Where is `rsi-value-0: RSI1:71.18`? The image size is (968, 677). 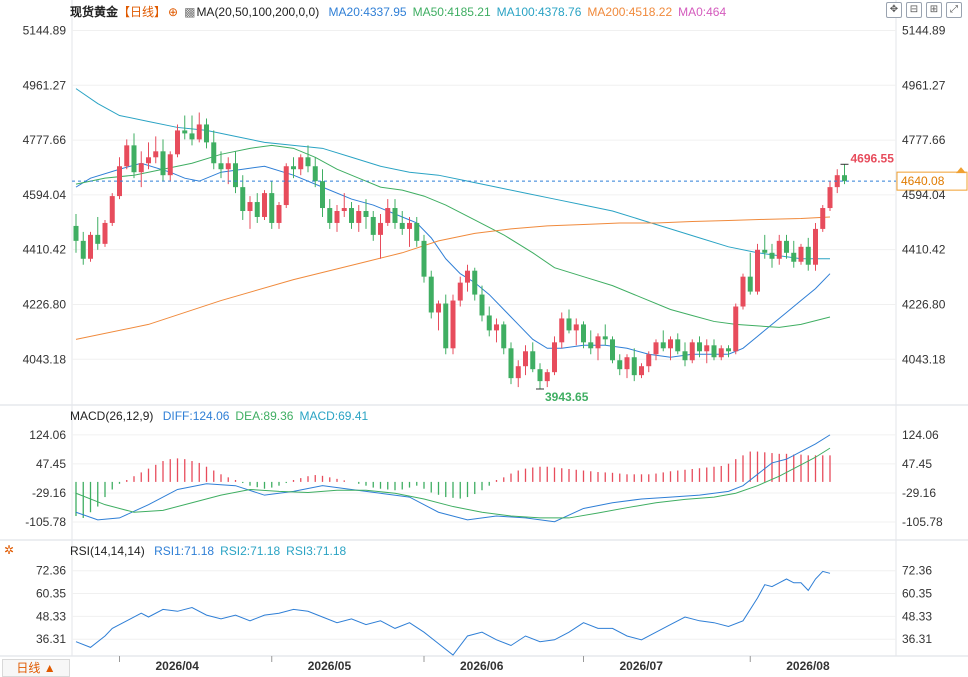 rsi-value-0: RSI1:71.18 is located at coordinates (184, 551).